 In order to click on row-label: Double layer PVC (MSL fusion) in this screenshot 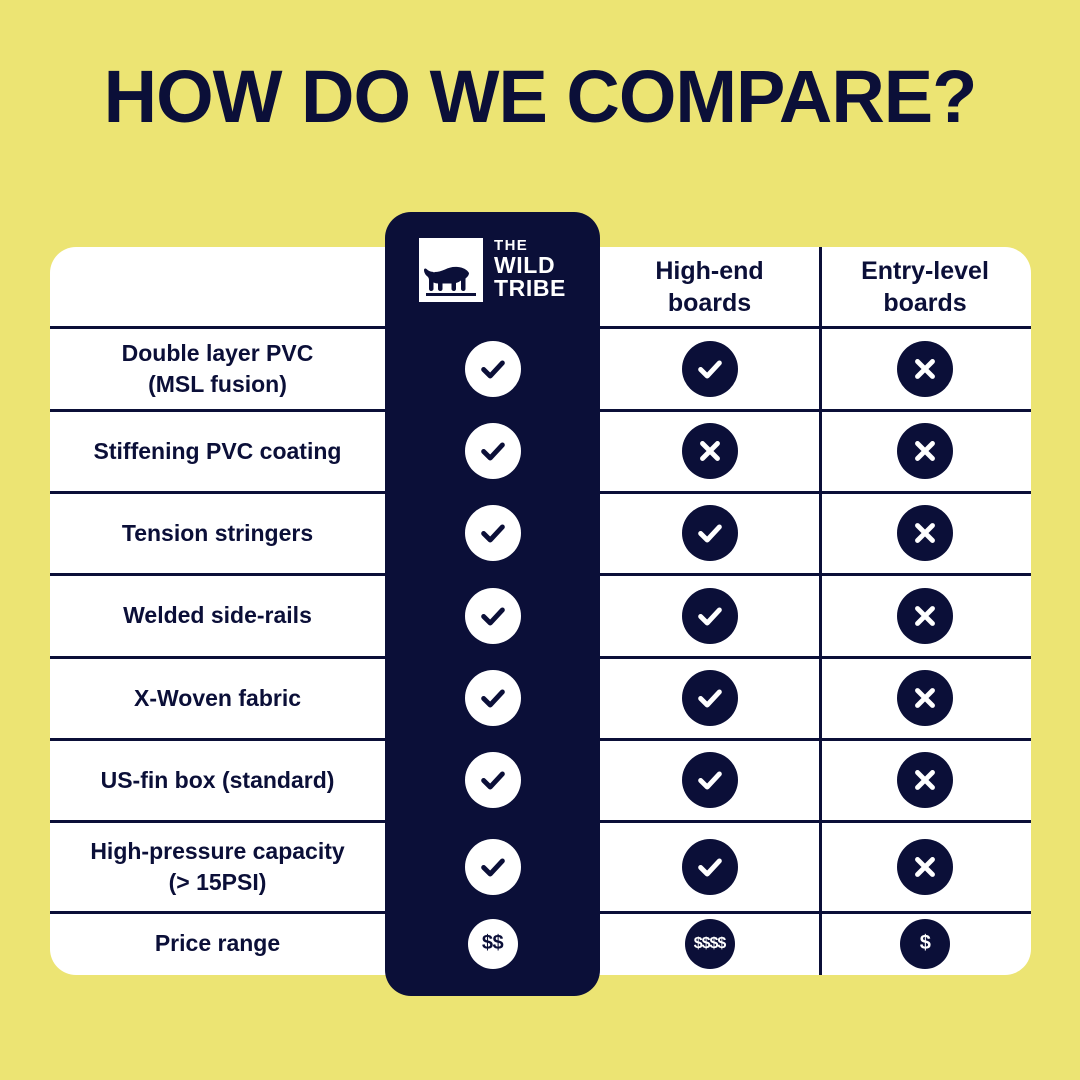, I will do `click(217, 368)`.